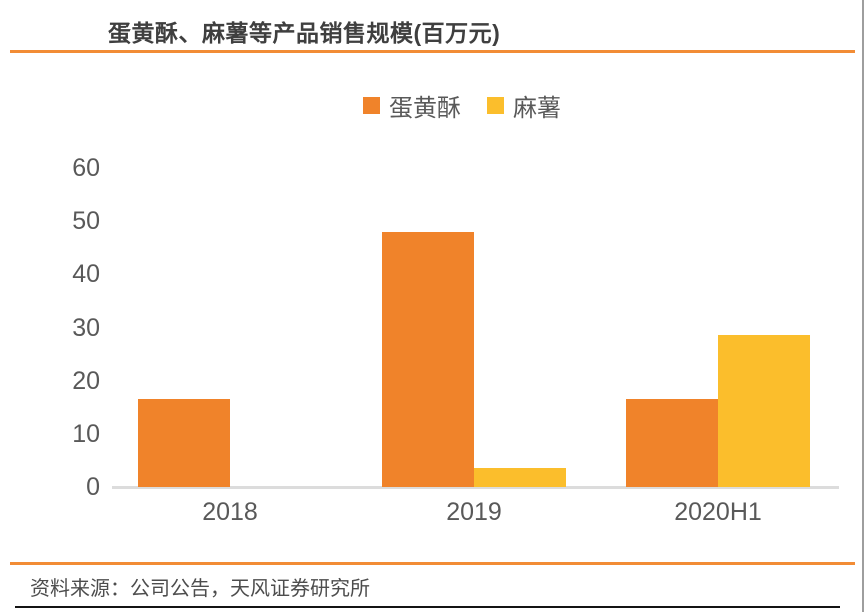 This screenshot has width=866, height=612. What do you see at coordinates (764, 411) in the screenshot?
I see `bar-mochi-2020H1` at bounding box center [764, 411].